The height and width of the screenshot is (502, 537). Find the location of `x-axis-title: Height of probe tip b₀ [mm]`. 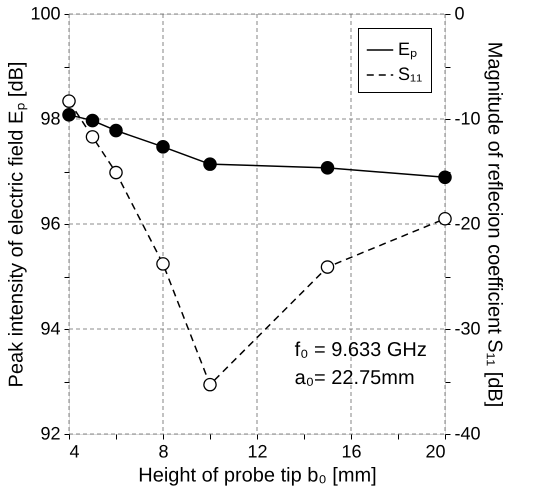

x-axis-title: Height of probe tip b₀ [mm] is located at coordinates (257, 475).